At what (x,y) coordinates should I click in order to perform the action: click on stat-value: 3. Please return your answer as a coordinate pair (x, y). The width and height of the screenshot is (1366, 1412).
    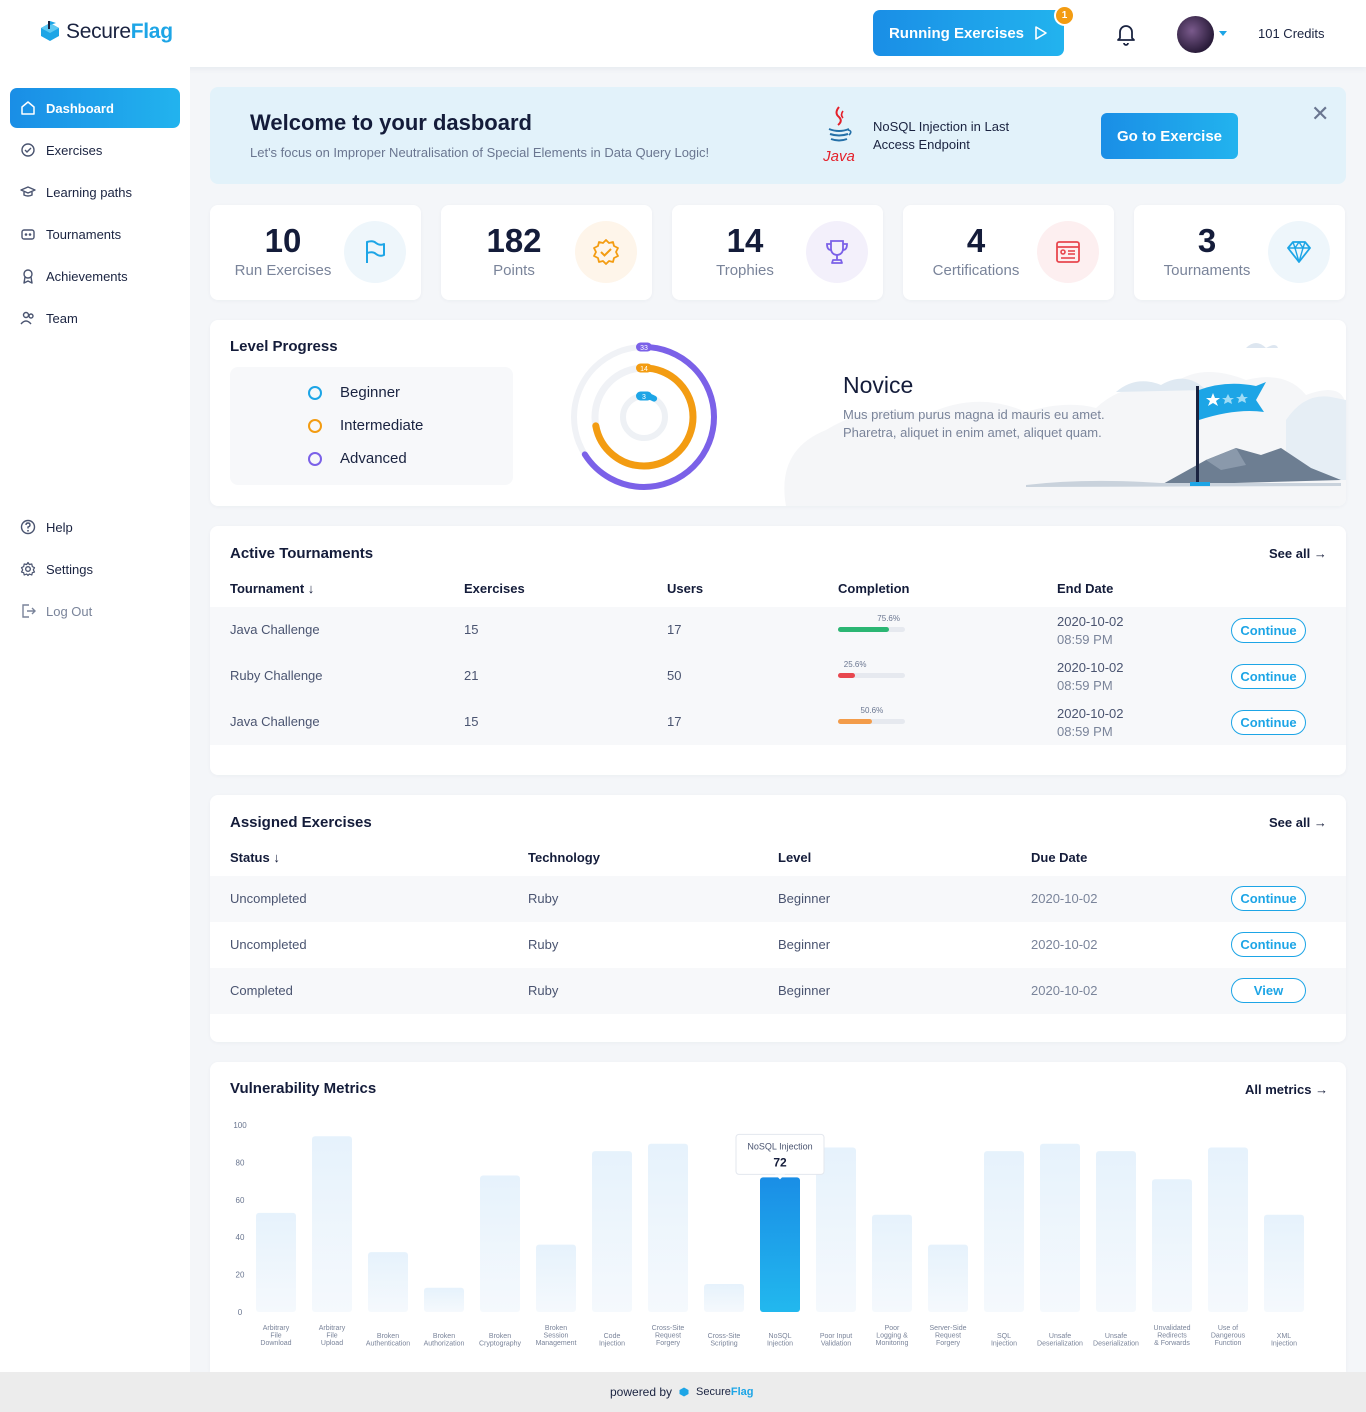
    Looking at the image, I should click on (1207, 240).